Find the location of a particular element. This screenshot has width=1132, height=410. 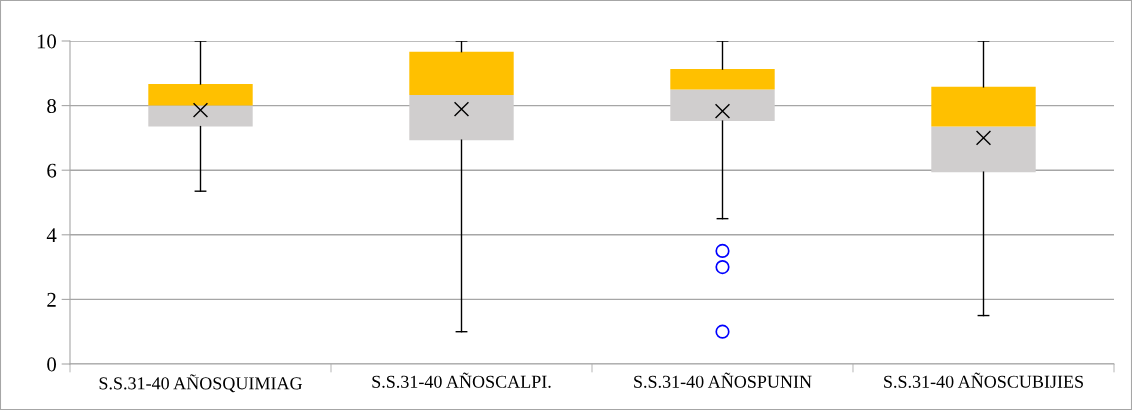

y-tick-label: 0 is located at coordinates (52, 364).